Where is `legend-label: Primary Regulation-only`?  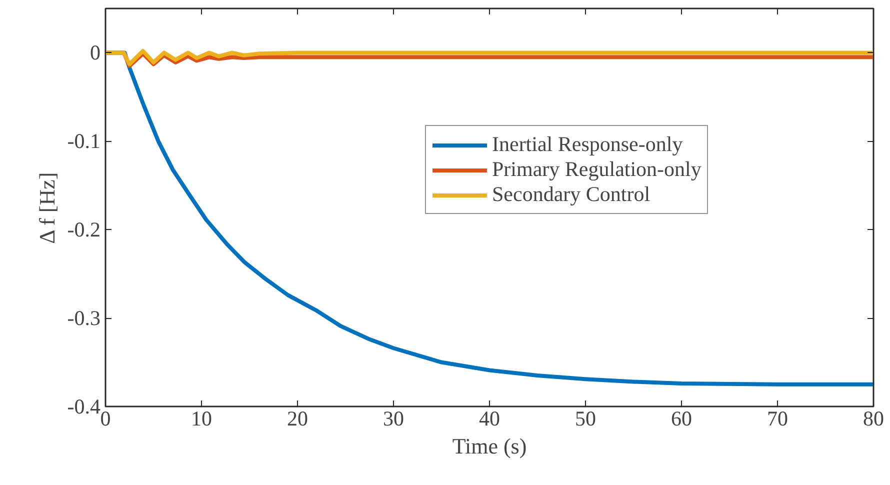
legend-label: Primary Regulation-only is located at coordinates (597, 169).